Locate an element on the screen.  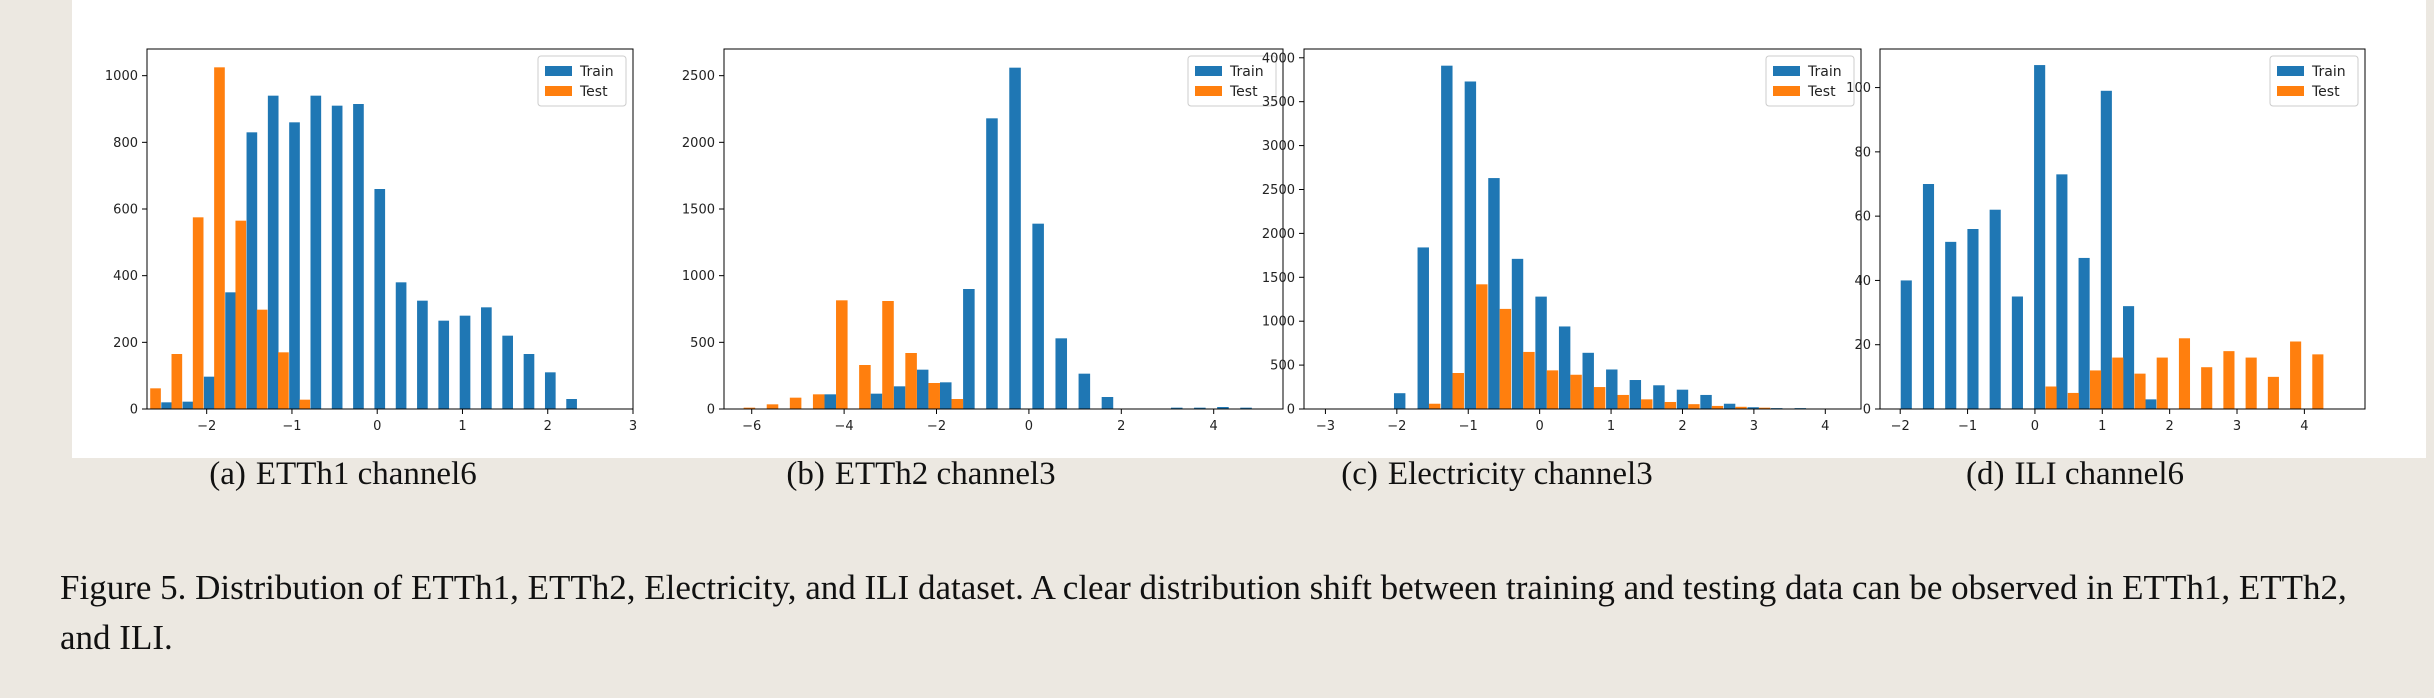
y-tick-label: 60 is located at coordinates (1862, 217).